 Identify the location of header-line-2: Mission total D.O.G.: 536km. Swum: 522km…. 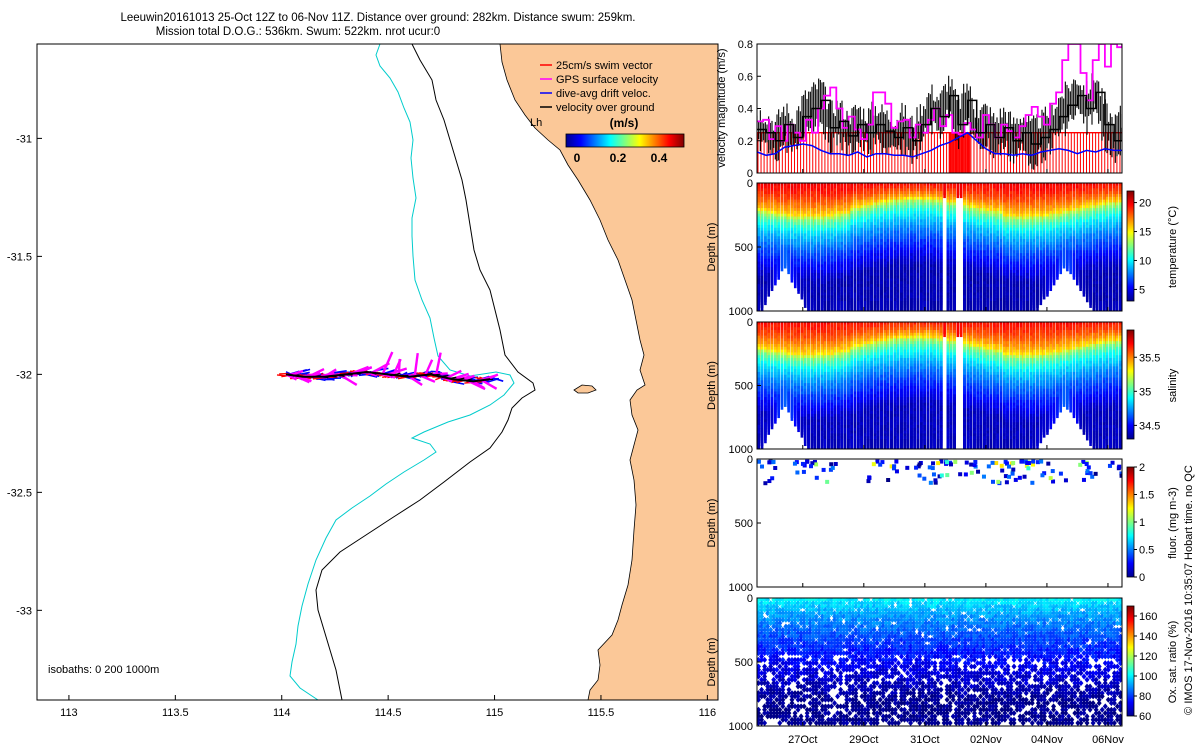
(298, 32).